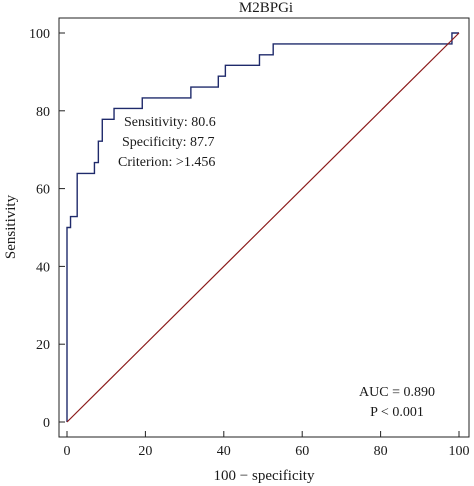 Image resolution: width=474 pixels, height=486 pixels. I want to click on specificity-annotation: Specificity: 87.7, so click(168, 142).